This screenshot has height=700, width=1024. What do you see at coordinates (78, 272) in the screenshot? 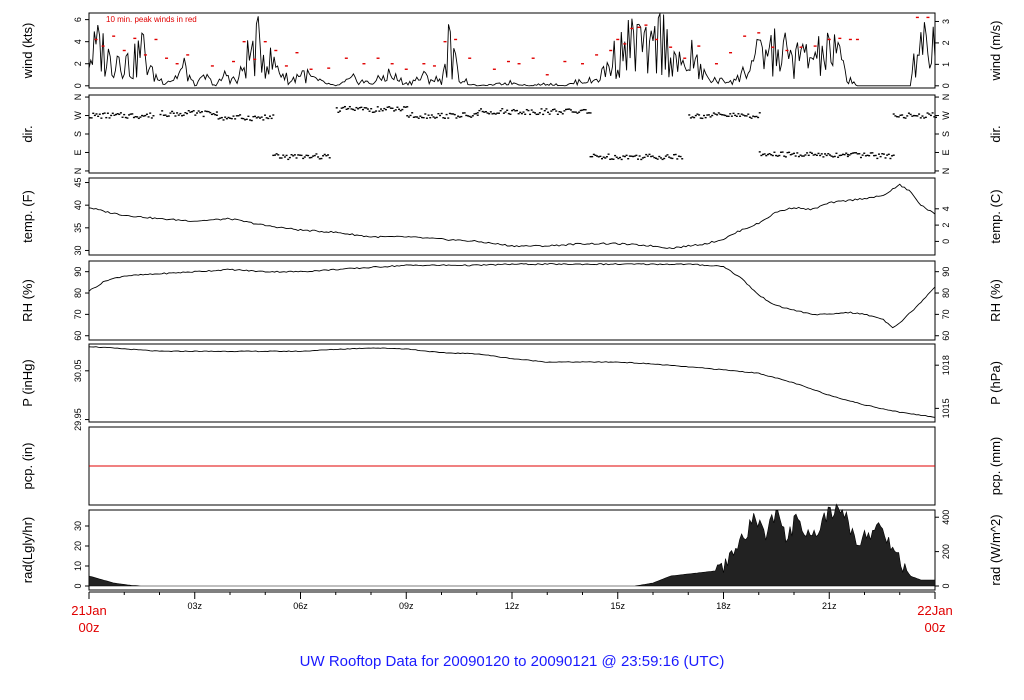
I see `left-tick-label: 90` at bounding box center [78, 272].